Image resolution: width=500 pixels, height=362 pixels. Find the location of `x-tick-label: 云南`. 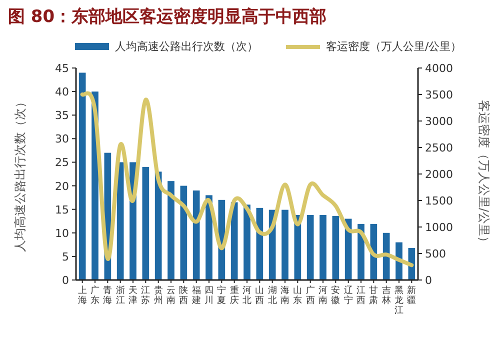

x-tick-label: 云南 is located at coordinates (171, 296).